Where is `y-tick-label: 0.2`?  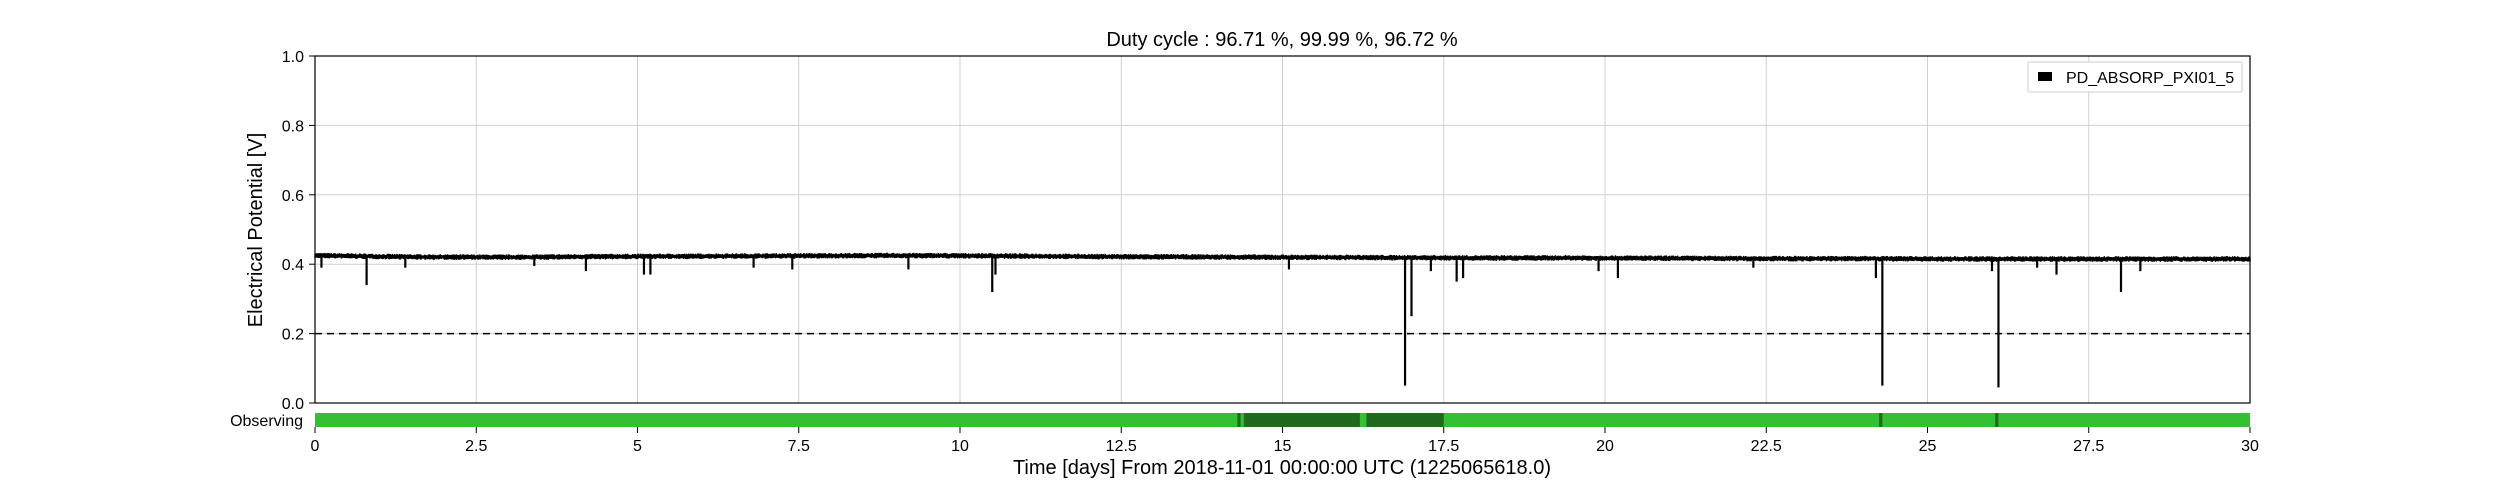
y-tick-label: 0.2 is located at coordinates (293, 335).